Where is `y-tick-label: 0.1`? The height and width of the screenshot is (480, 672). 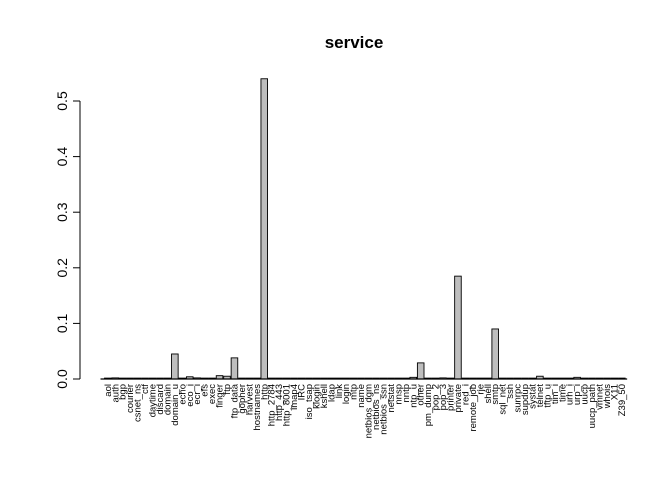
y-tick-label: 0.1 is located at coordinates (62, 323).